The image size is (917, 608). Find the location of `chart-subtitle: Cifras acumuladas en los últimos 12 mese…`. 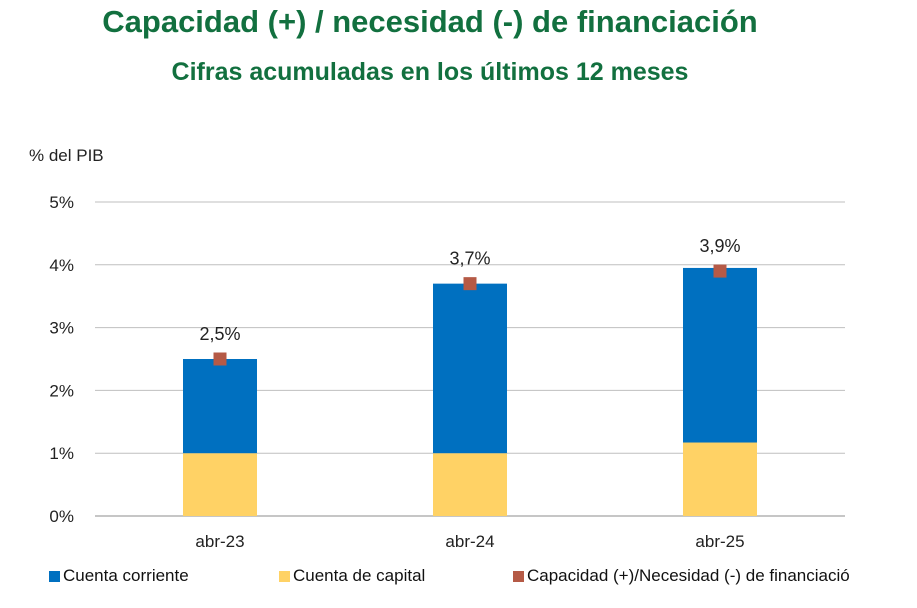

chart-subtitle: Cifras acumuladas en los últimos 12 mese… is located at coordinates (430, 72).